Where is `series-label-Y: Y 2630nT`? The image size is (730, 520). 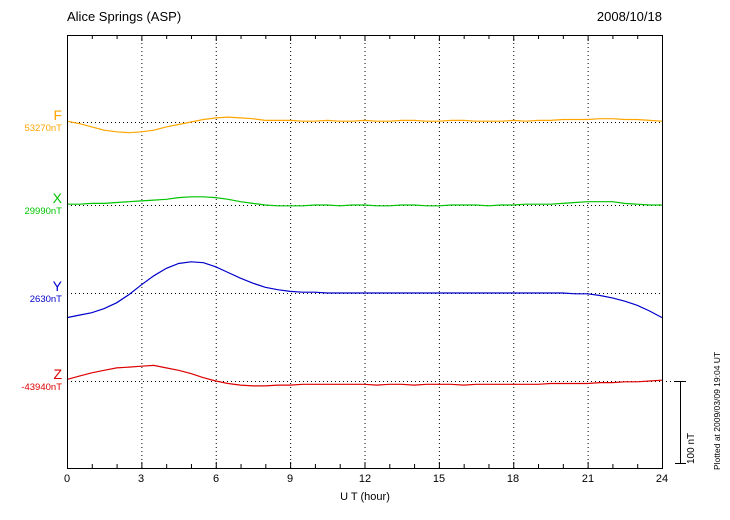
series-label-Y: Y 2630nT is located at coordinates (31, 292).